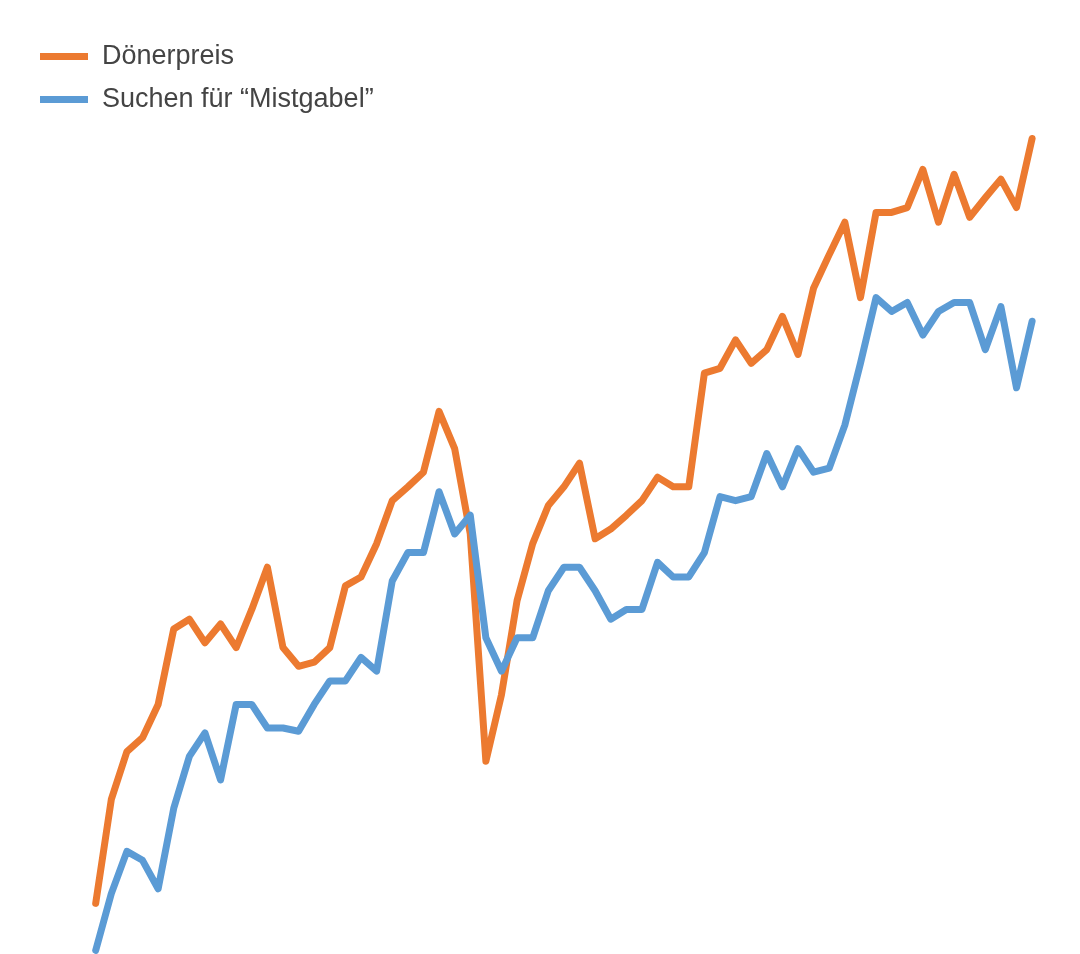  Describe the element at coordinates (238, 98) in the screenshot. I see `legend-label: Suchen für “Mistgabel”` at that location.